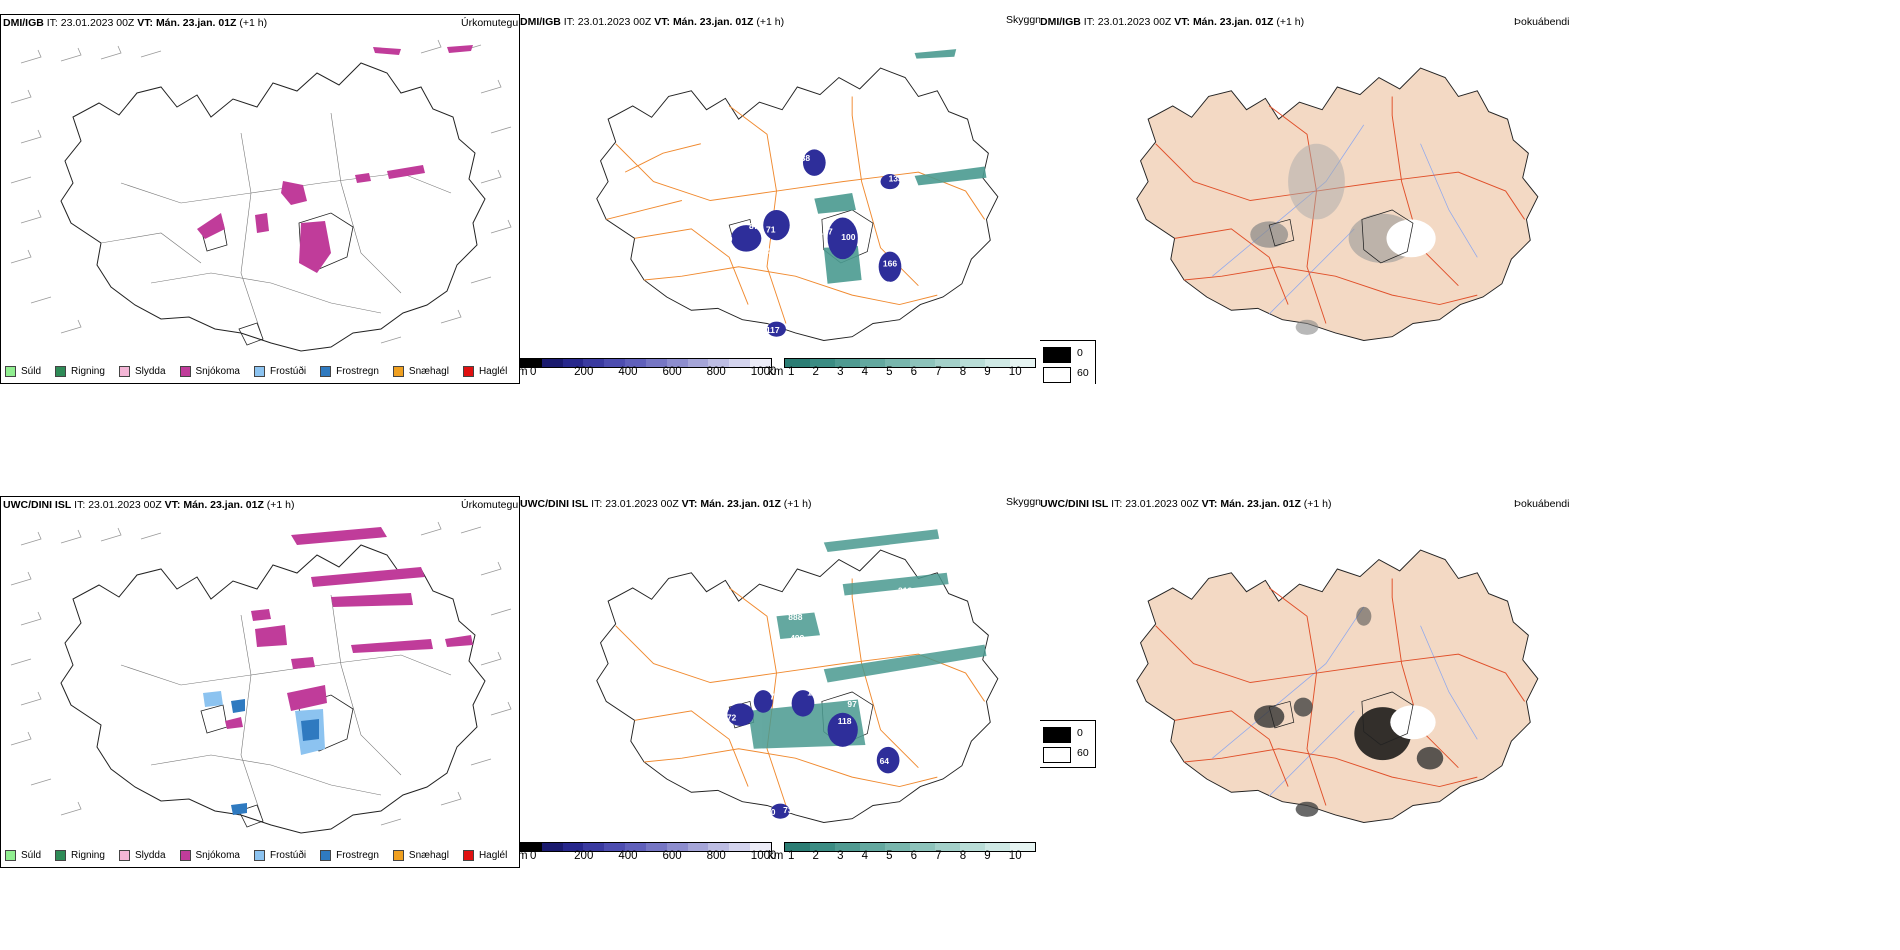 This screenshot has height=950, width=1900. Describe the element at coordinates (288, 371) in the screenshot. I see `legend-label: Frostúði` at that location.